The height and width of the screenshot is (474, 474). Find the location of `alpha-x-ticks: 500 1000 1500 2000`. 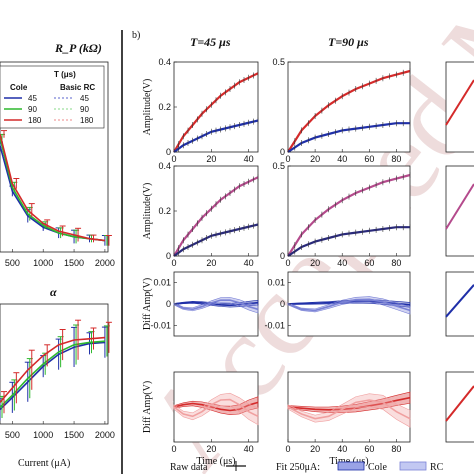

alpha-x-ticks: 500 1000 1500 2000 is located at coordinates (60, 430).